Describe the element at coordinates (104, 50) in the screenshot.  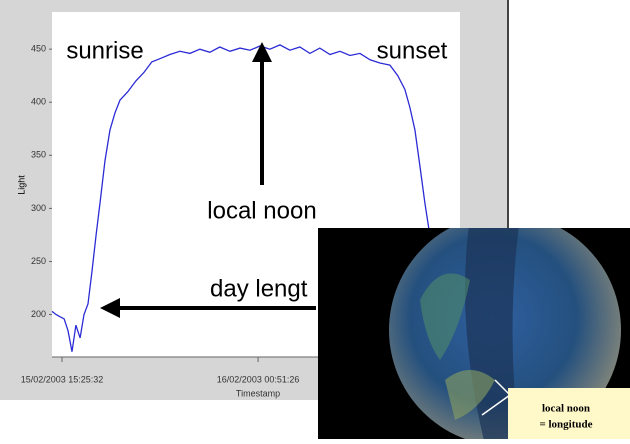
I see `annotation: sunrise` at that location.